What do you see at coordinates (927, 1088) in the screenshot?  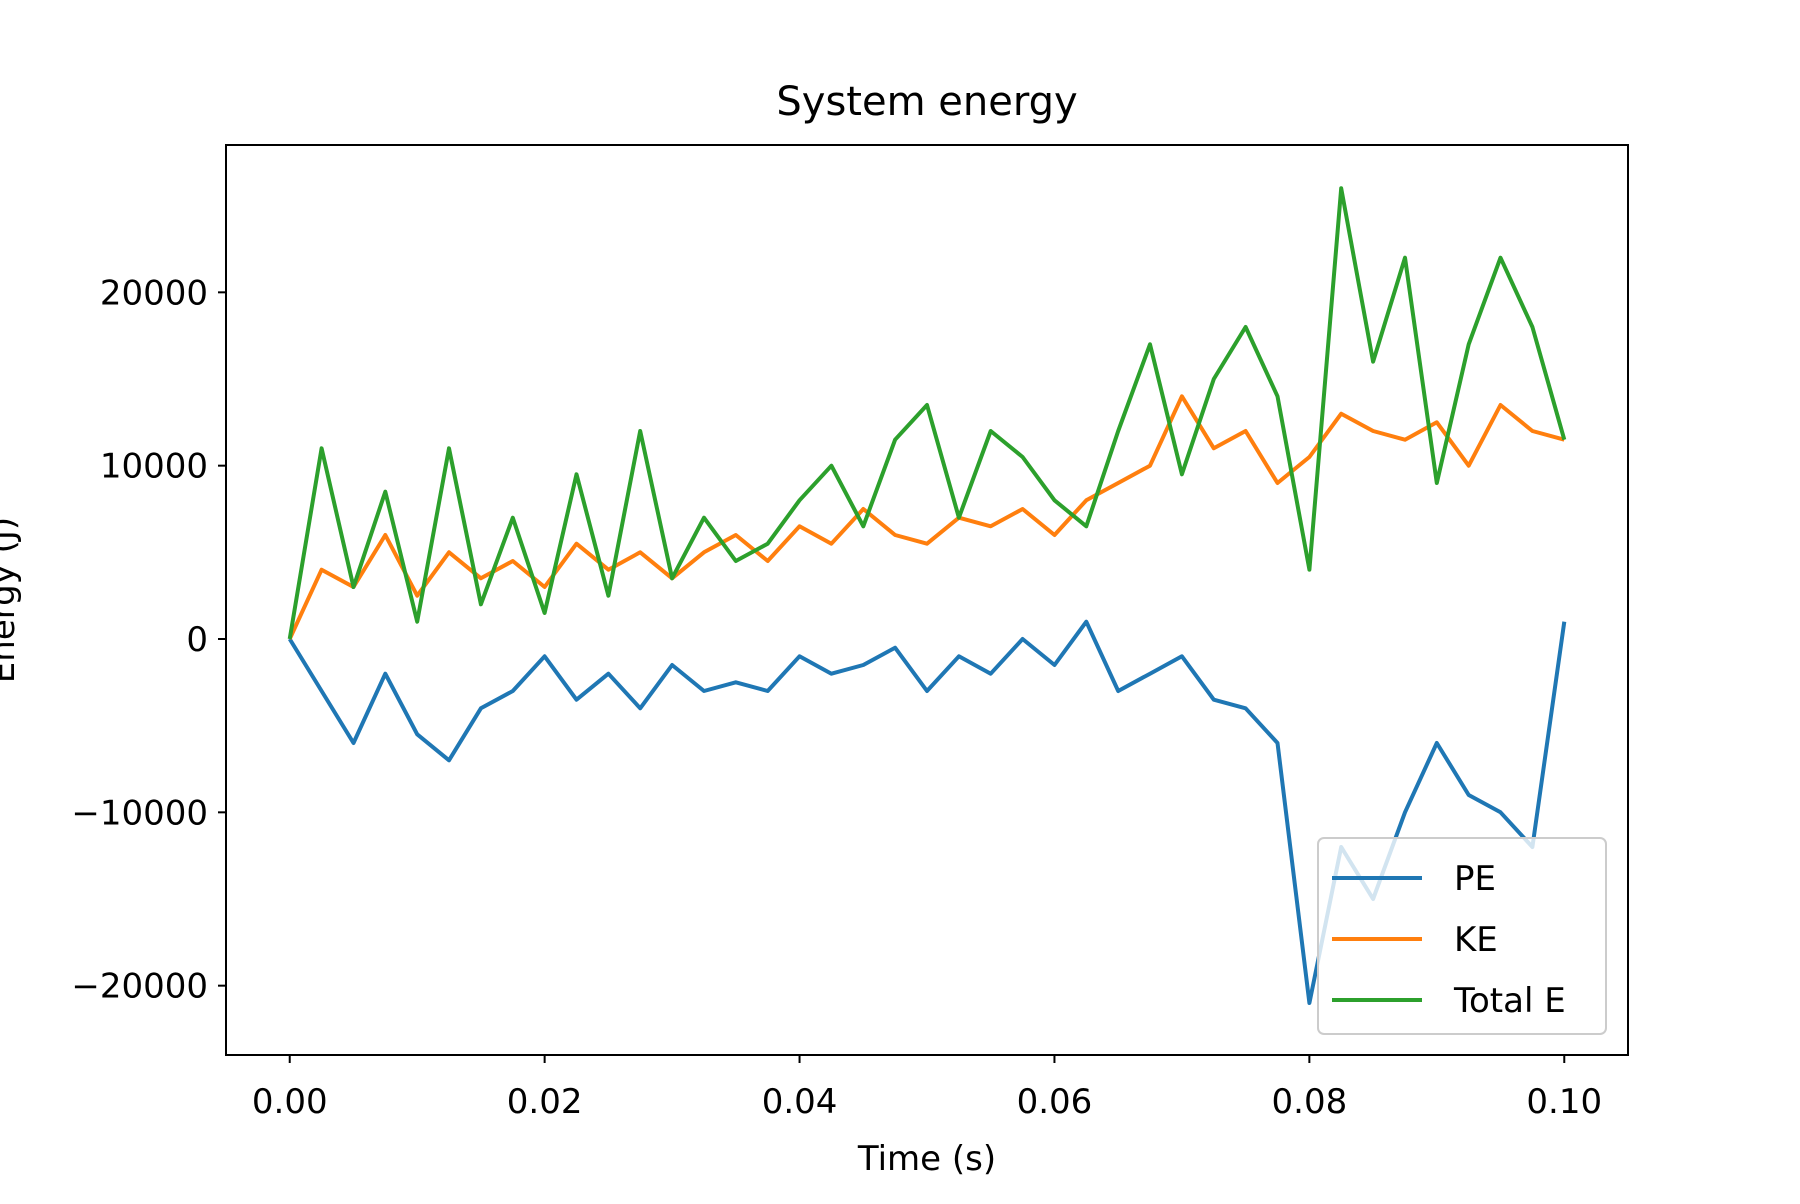 I see `x-axis: 0.00 0.02 0.04 0.06 0.08 0.10` at bounding box center [927, 1088].